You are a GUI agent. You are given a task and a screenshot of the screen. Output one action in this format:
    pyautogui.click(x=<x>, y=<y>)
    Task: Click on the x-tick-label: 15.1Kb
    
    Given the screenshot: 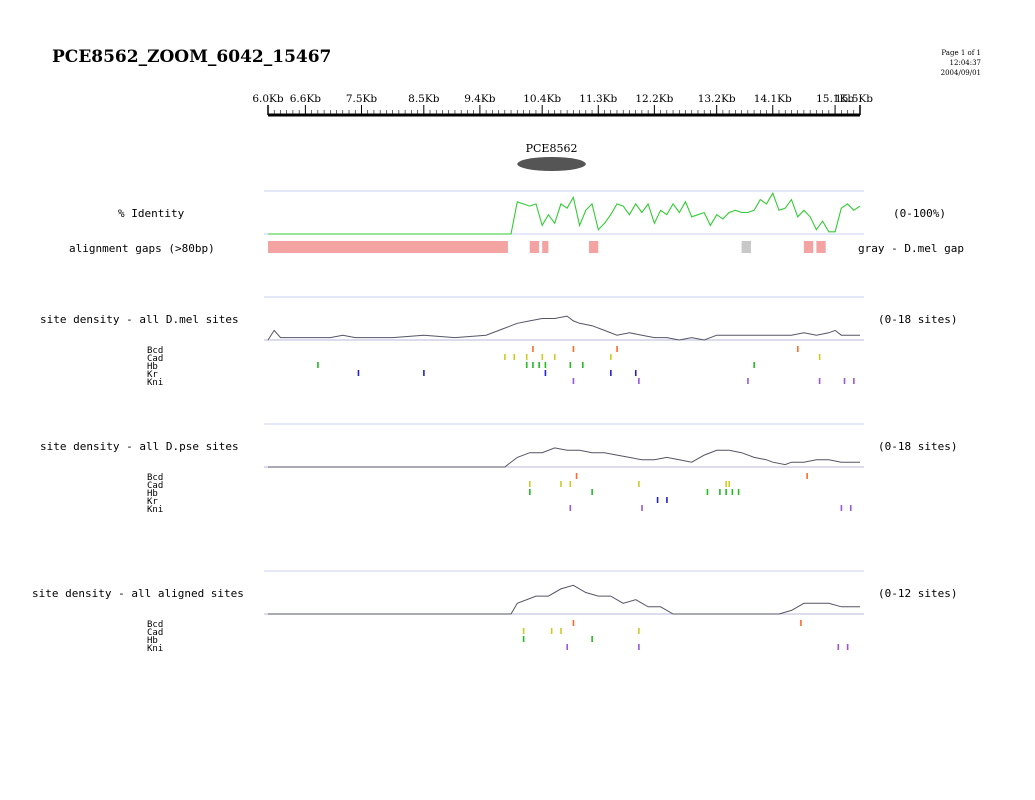 What is the action you would take?
    pyautogui.click(x=835, y=99)
    